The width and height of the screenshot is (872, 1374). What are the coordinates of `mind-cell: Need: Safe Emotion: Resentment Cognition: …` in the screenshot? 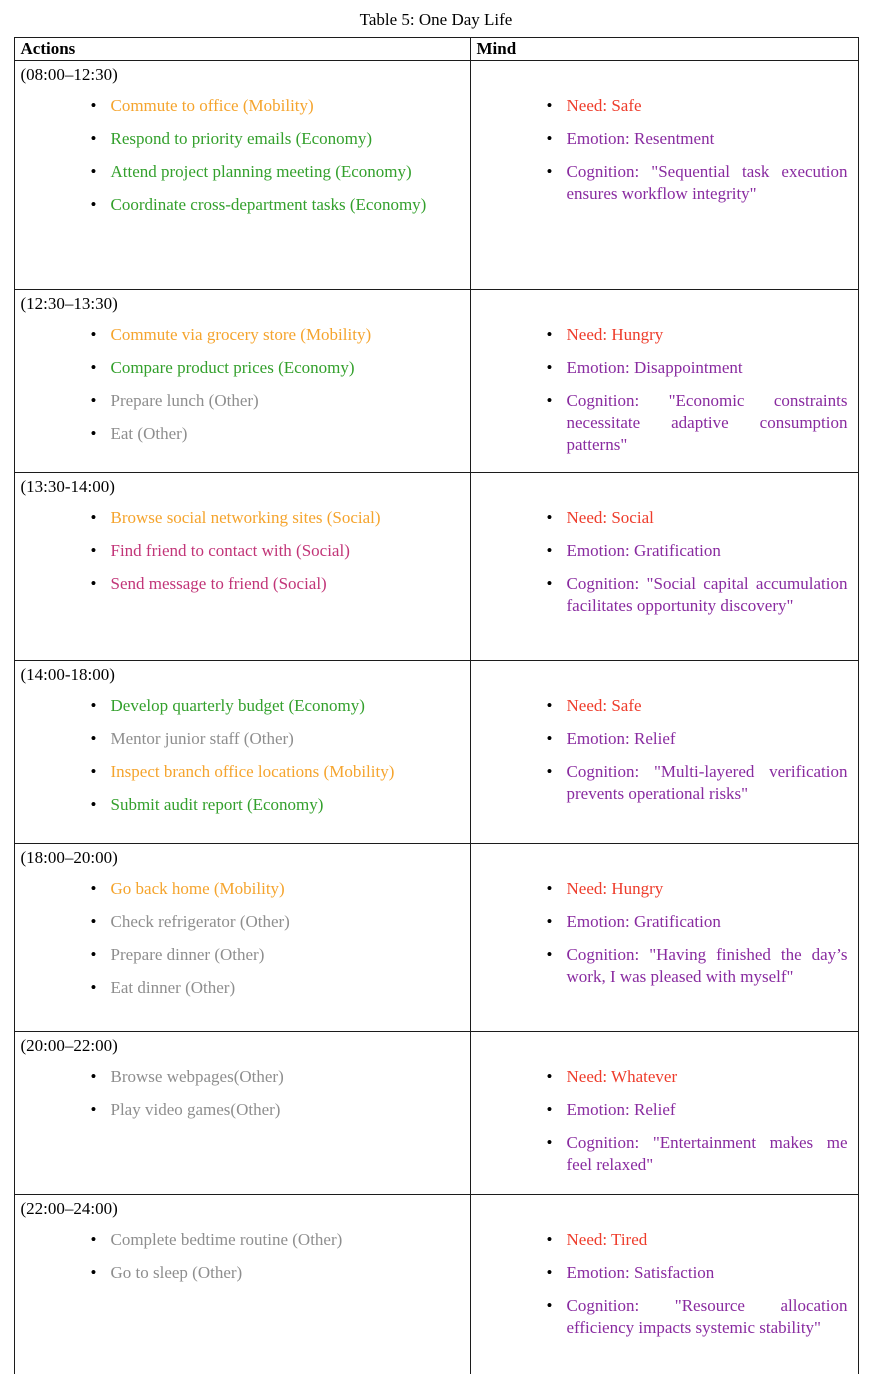 It's located at (664, 175).